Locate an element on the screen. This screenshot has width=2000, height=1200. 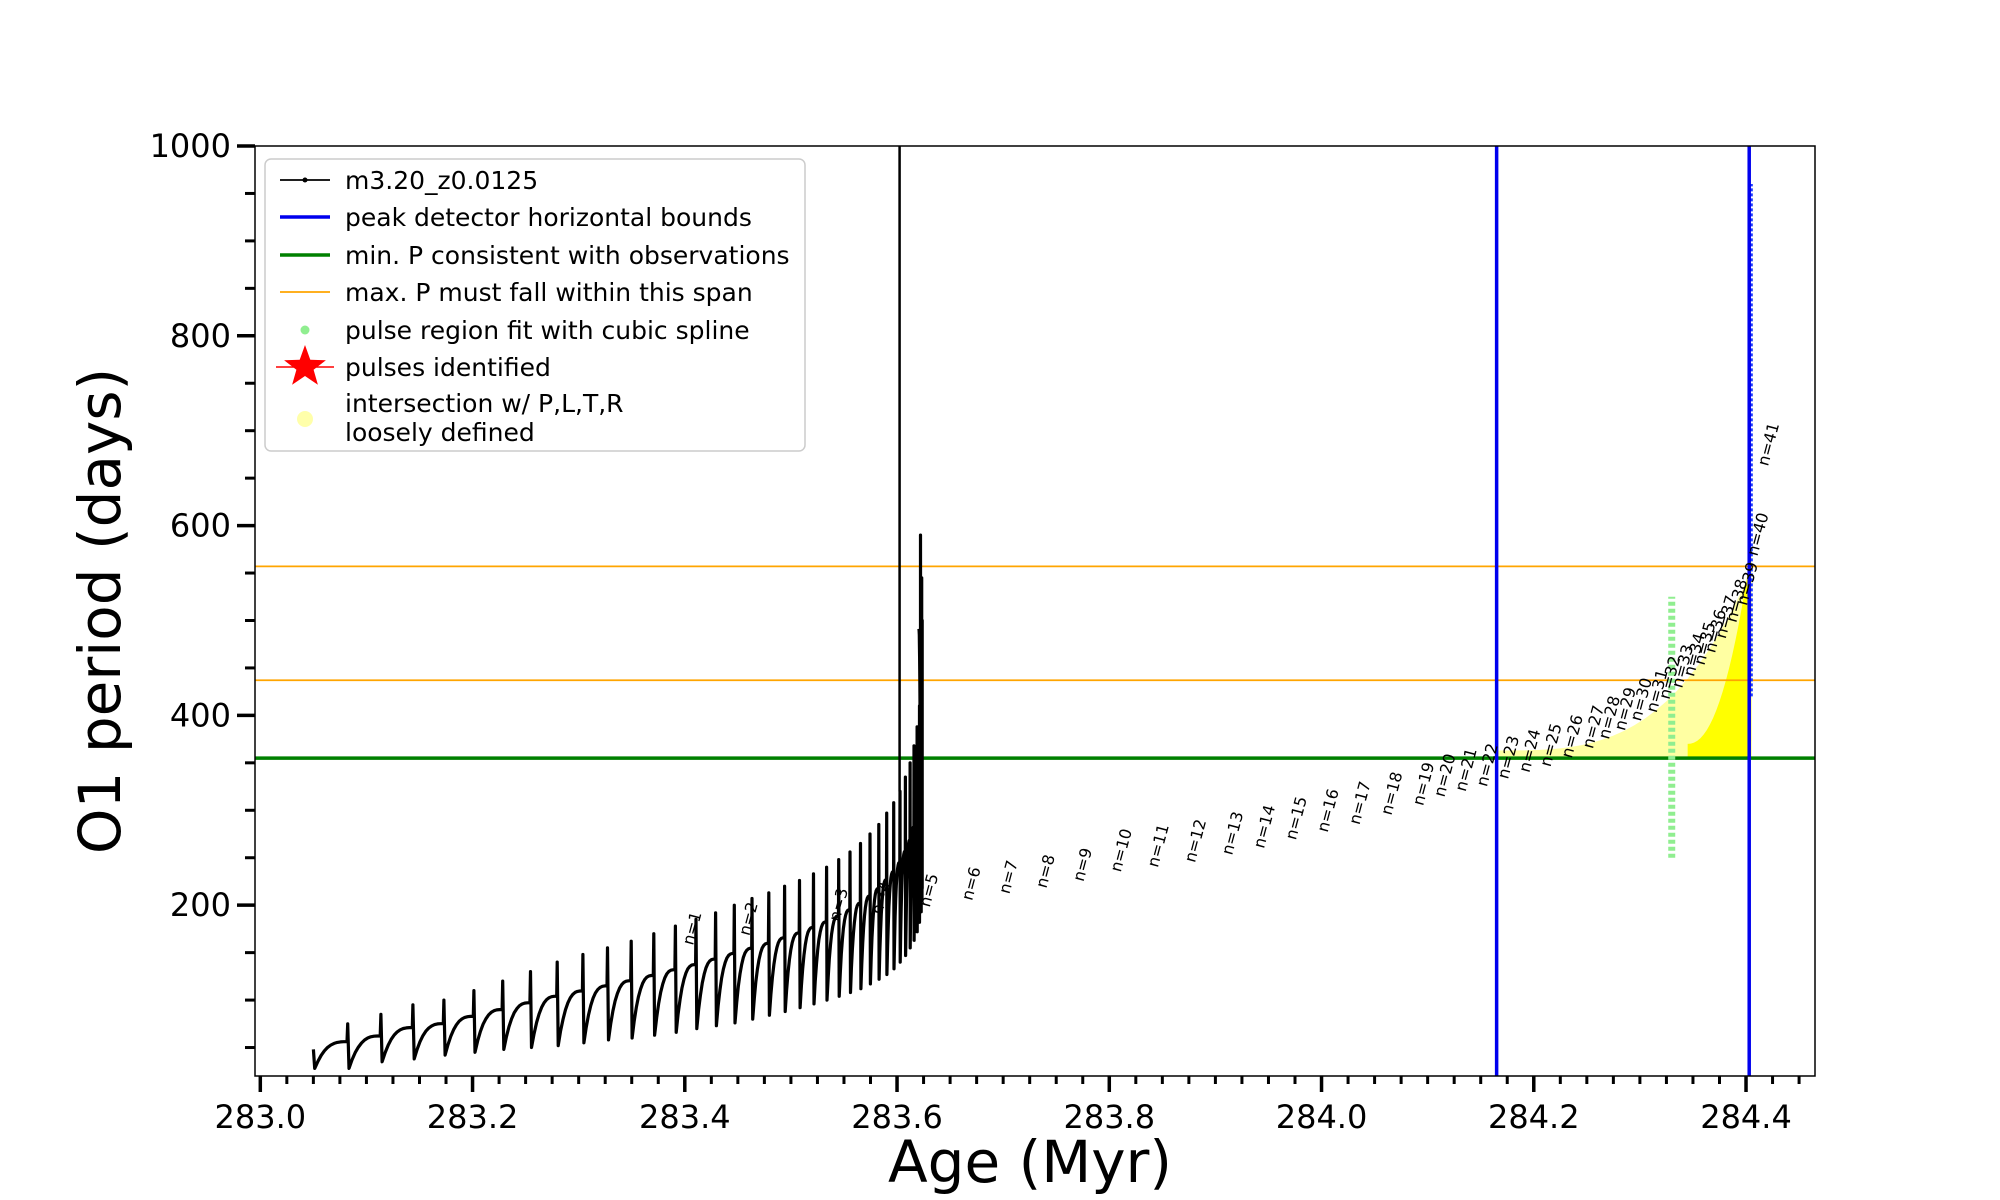
legend-box is located at coordinates (535, 305).